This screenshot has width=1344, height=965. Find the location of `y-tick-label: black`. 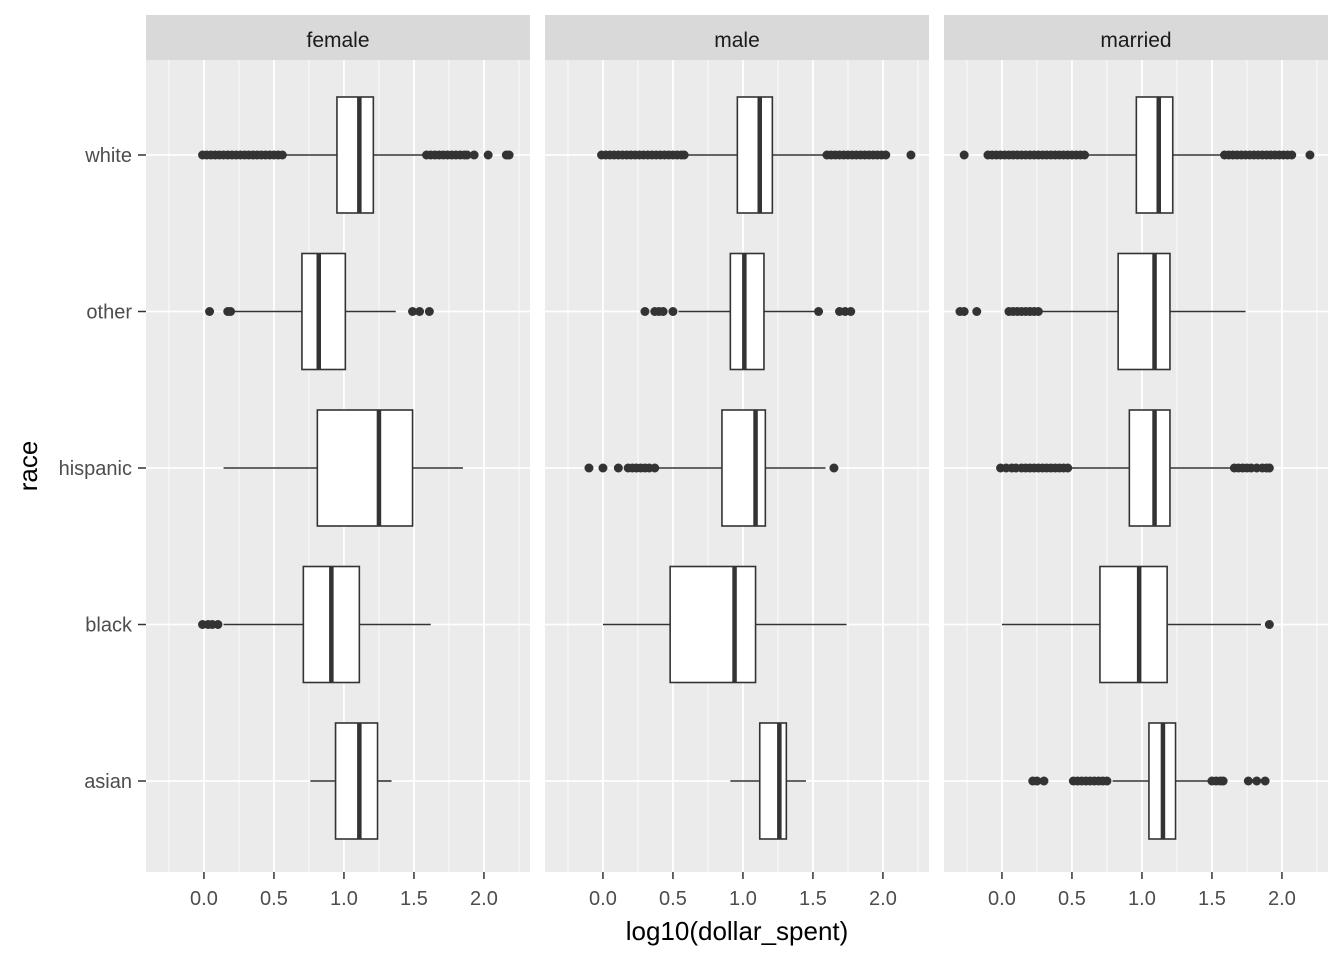

y-tick-label: black is located at coordinates (109, 626).